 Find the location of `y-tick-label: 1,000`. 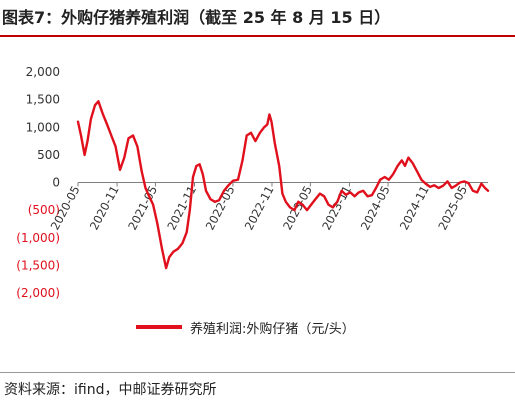

y-tick-label: 1,000 is located at coordinates (43, 127).